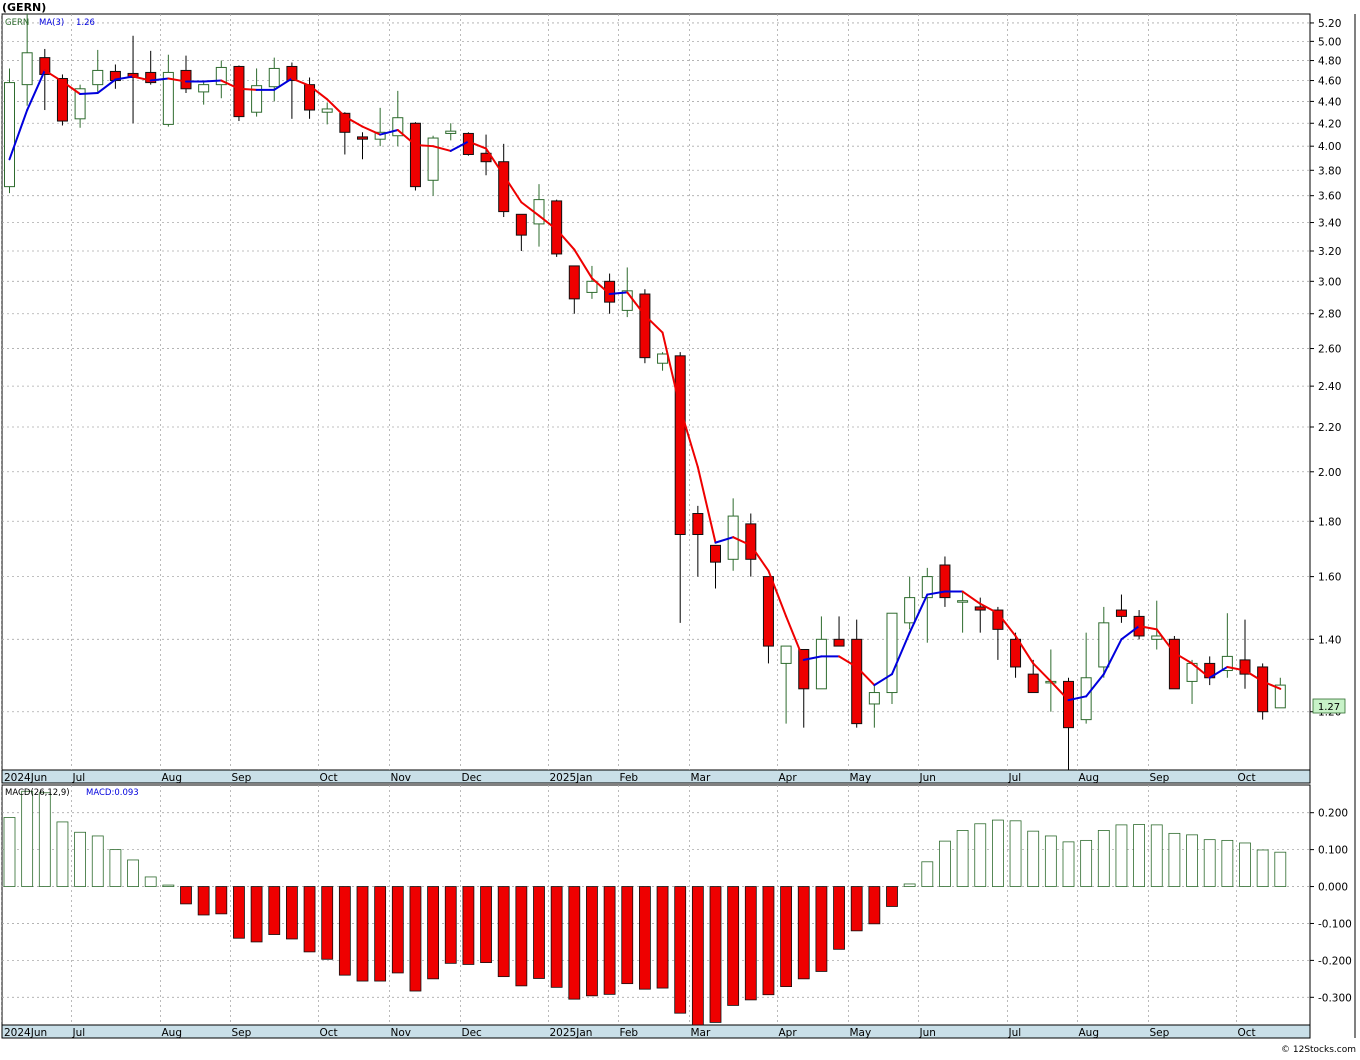 Image resolution: width=1360 pixels, height=1060 pixels. I want to click on macd-x-tick-label: May, so click(861, 1033).